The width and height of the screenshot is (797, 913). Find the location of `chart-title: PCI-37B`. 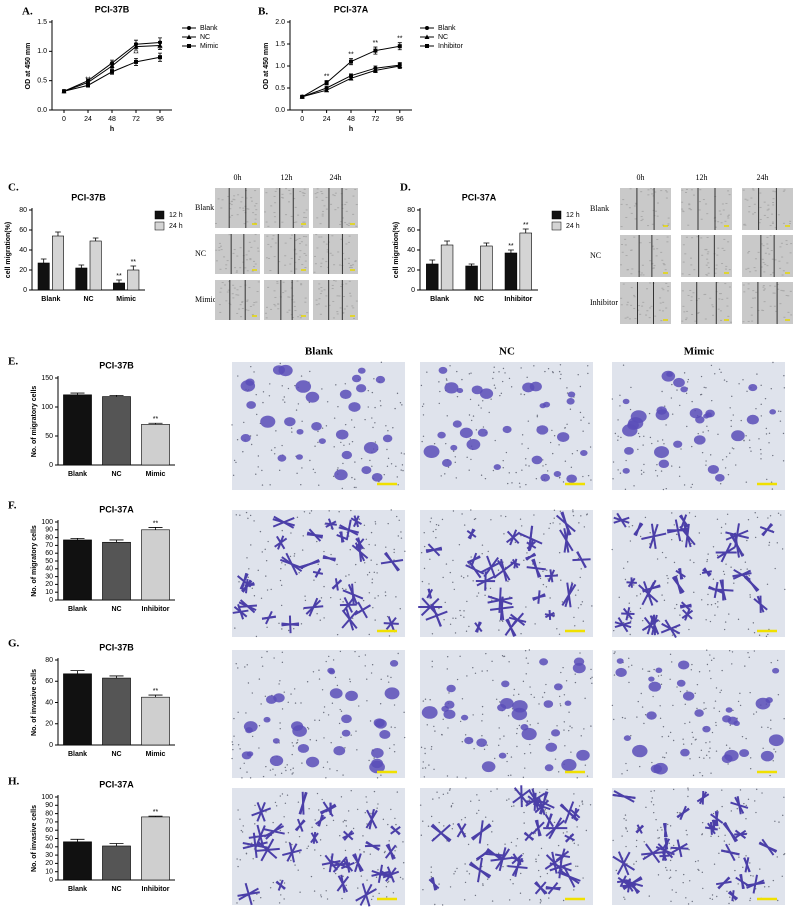

chart-title: PCI-37B is located at coordinates (116, 647).